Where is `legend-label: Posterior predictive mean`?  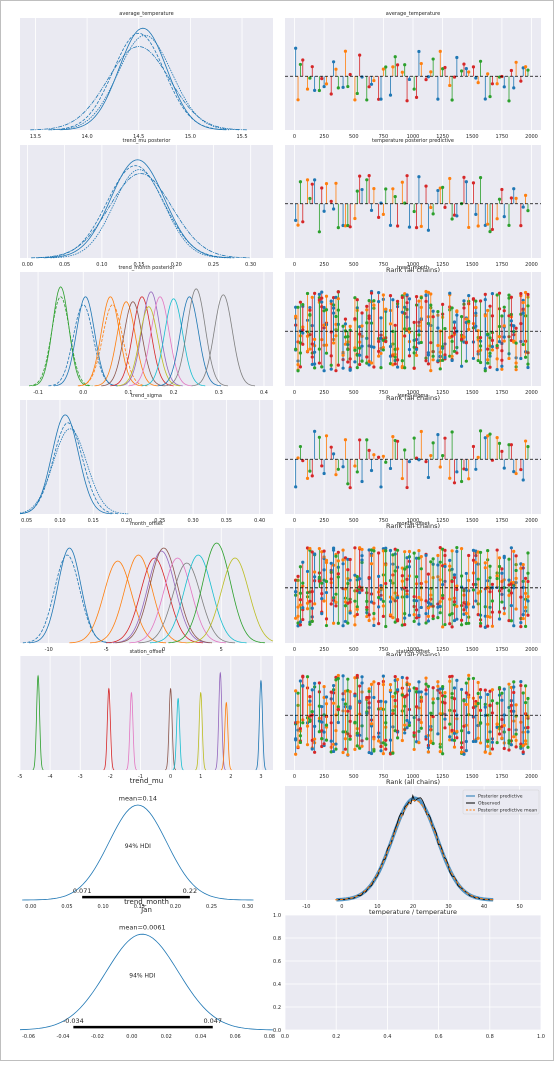
legend-label: Posterior predictive mean is located at coordinates (507, 811).